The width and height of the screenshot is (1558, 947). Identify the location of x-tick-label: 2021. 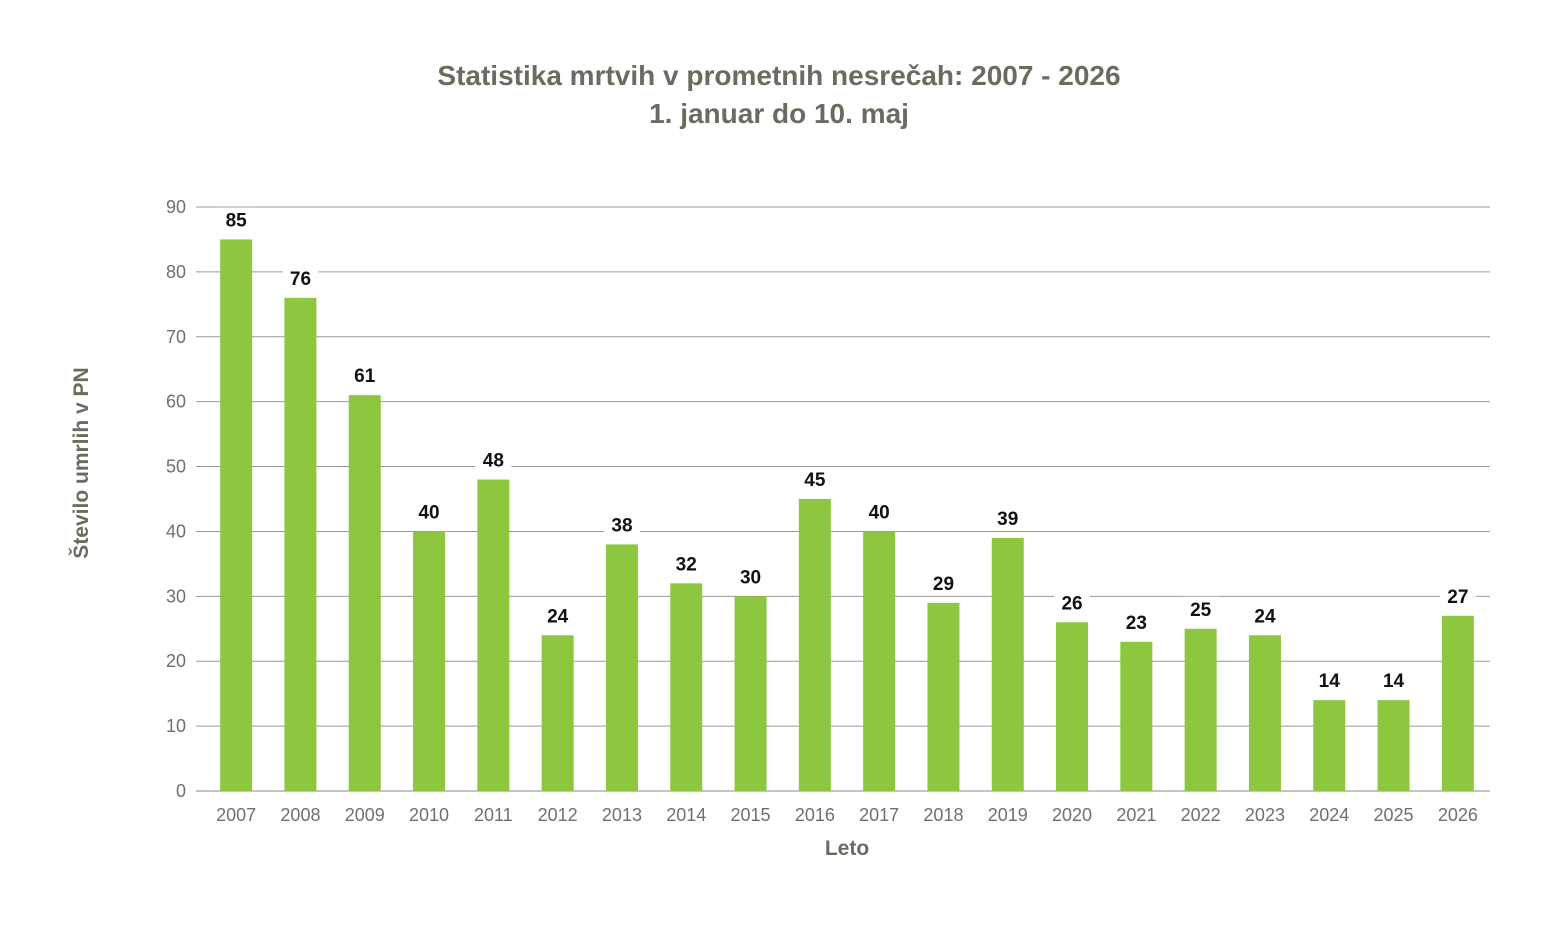
(1136, 815).